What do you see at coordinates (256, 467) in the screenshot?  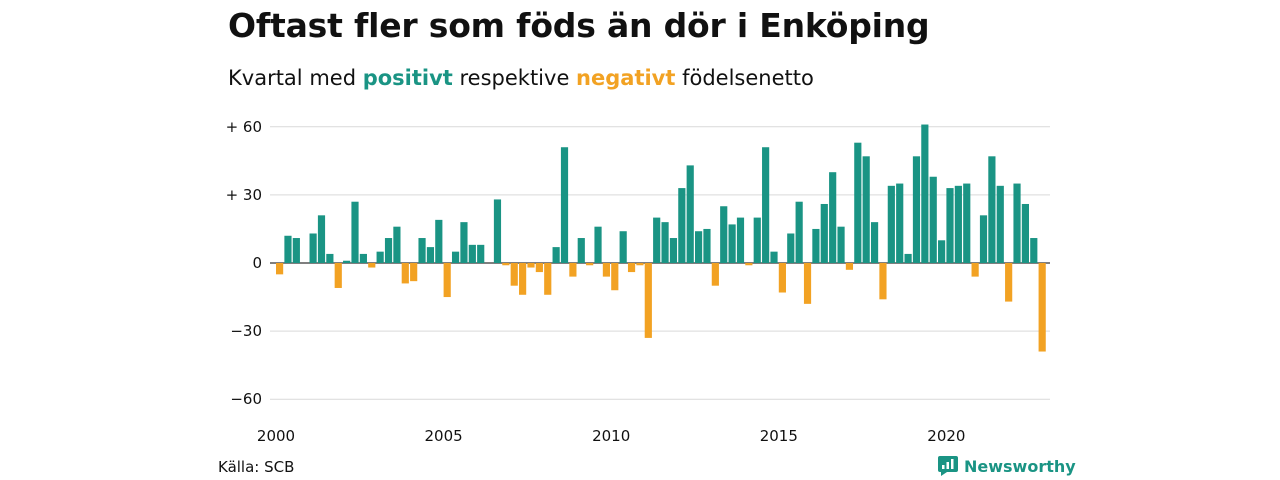 I see `source-note: Källa: SCB` at bounding box center [256, 467].